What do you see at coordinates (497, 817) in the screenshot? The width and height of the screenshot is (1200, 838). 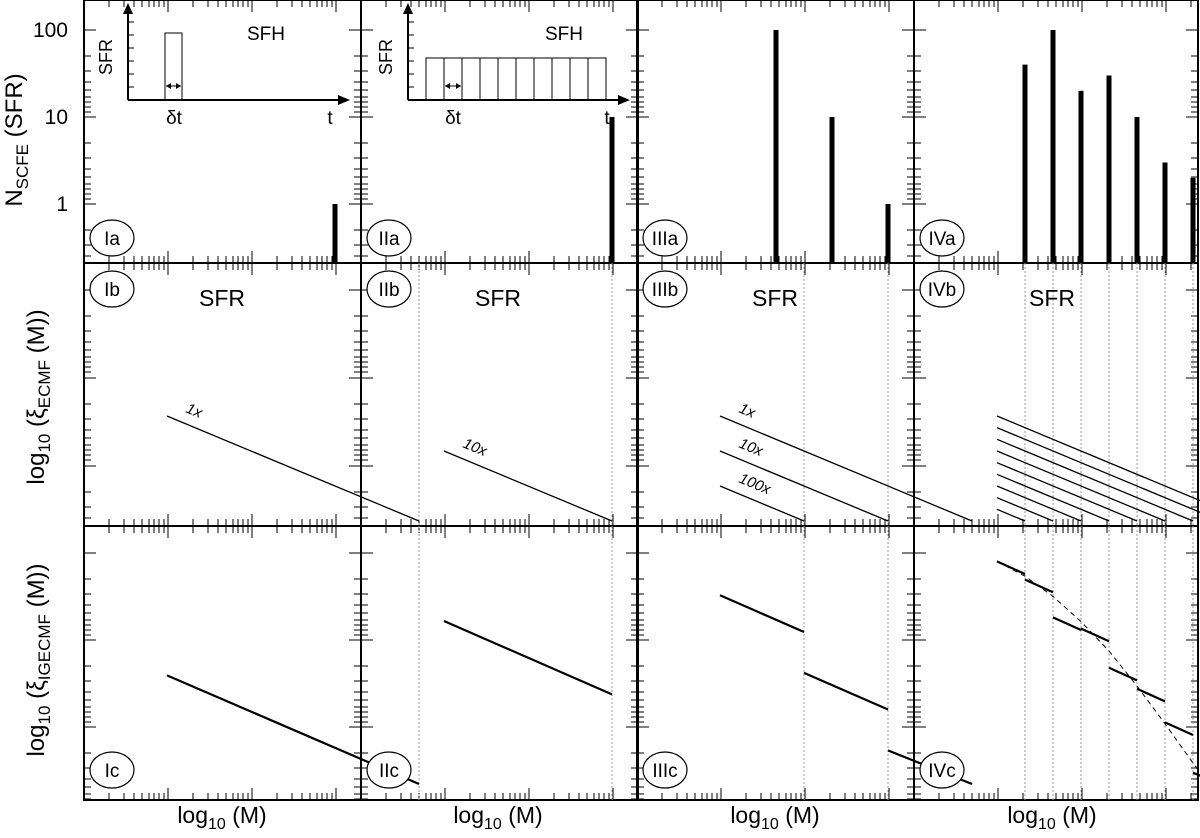 I see `x-label-col-2: log10 (M)` at bounding box center [497, 817].